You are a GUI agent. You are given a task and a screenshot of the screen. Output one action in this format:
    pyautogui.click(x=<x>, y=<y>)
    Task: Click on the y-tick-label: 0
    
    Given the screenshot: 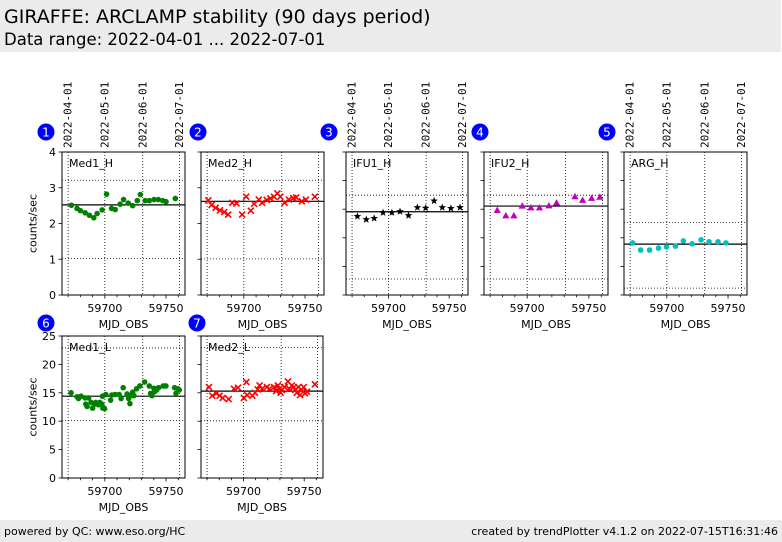 What is the action you would take?
    pyautogui.click(x=52, y=478)
    